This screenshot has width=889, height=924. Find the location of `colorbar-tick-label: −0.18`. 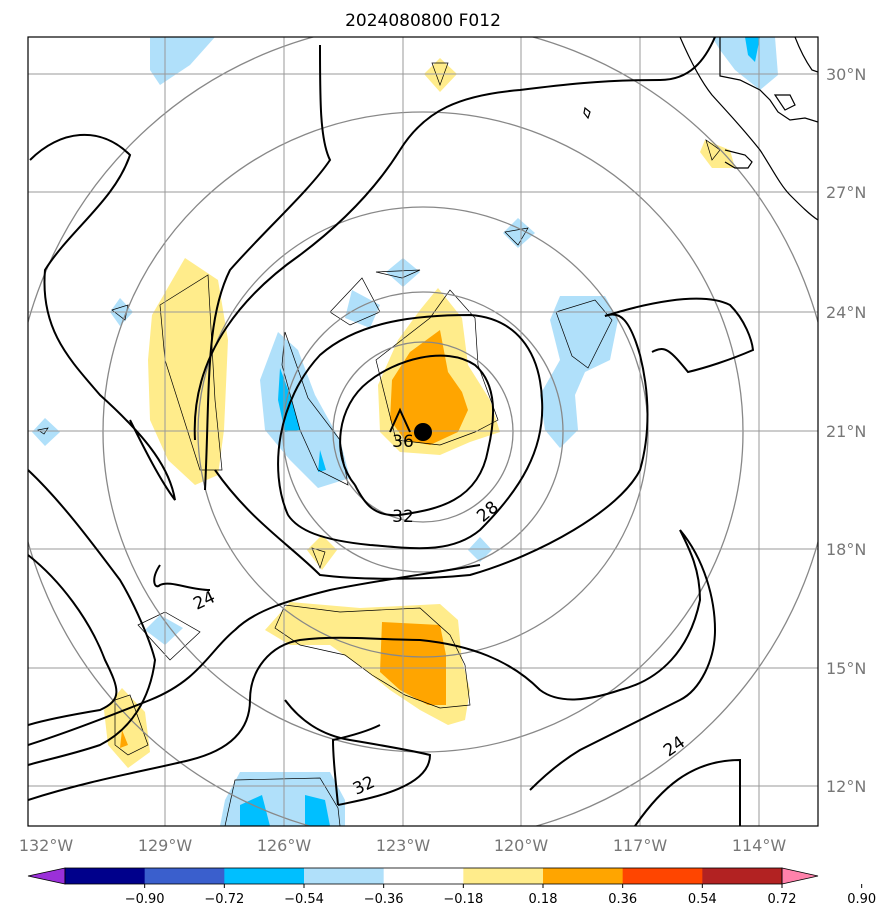

colorbar-tick-label: −0.18 is located at coordinates (463, 899).